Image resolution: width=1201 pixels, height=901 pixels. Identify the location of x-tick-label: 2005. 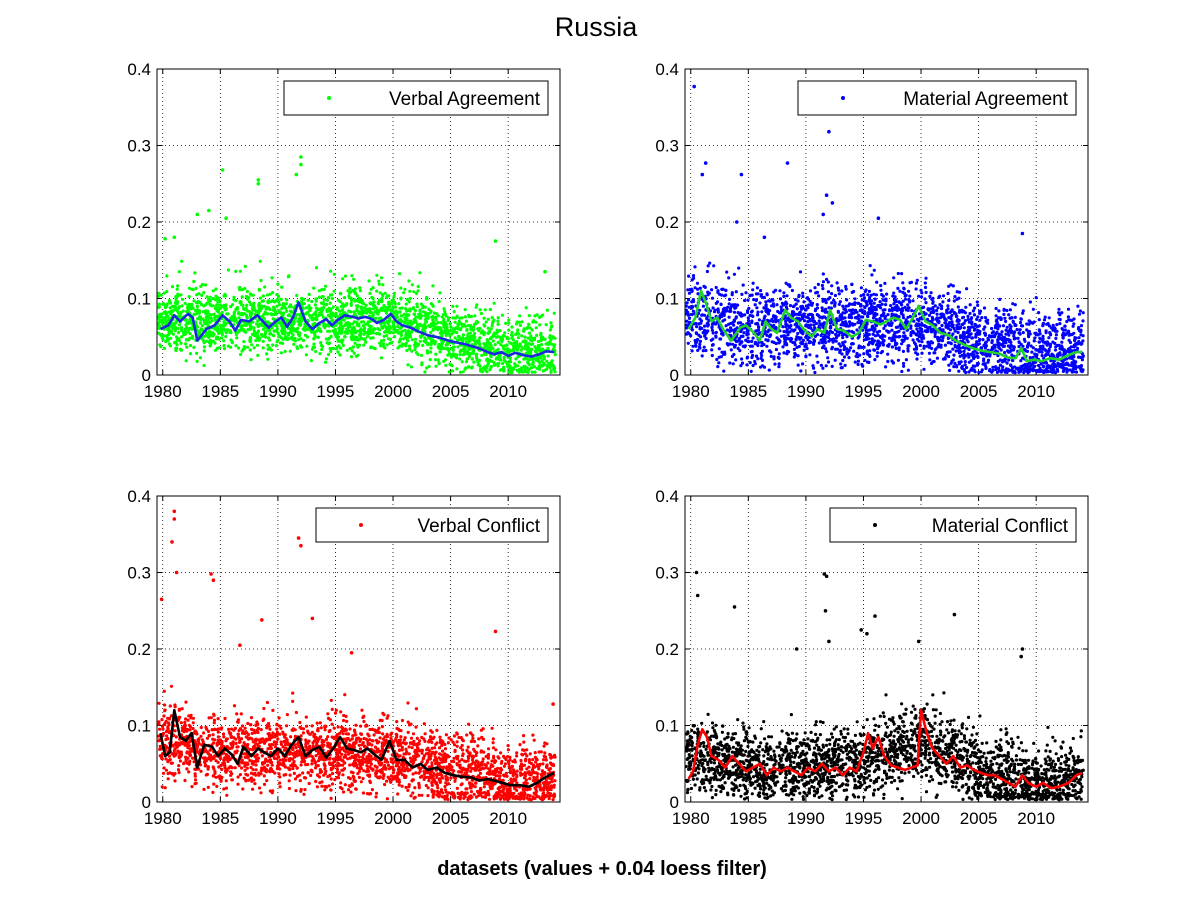
(979, 391).